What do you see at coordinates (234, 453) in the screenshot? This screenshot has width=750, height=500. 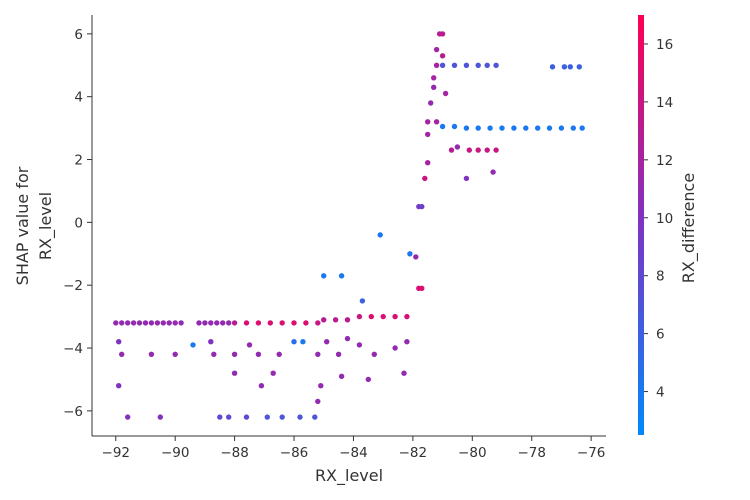 I see `x-tick-label: −88` at bounding box center [234, 453].